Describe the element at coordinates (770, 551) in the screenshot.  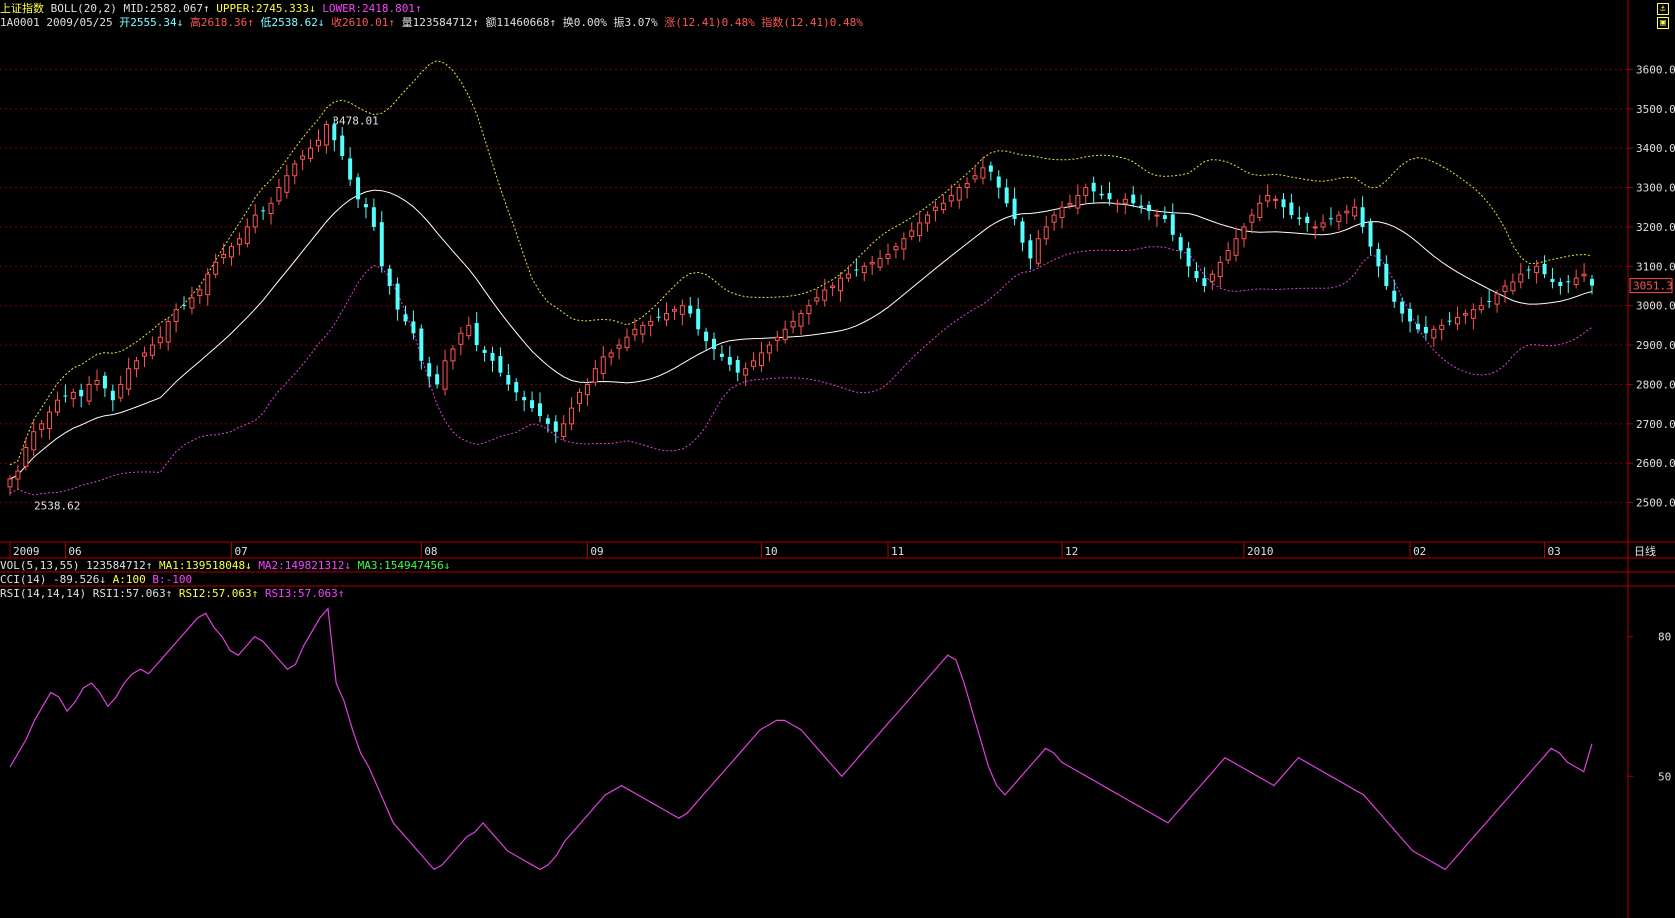
I see `x-tick-label: 10` at that location.